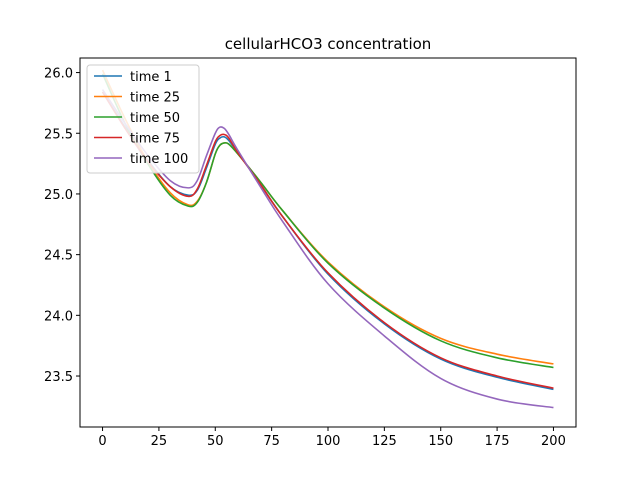  Describe the element at coordinates (440, 441) in the screenshot. I see `x-tick-label: 150` at that location.